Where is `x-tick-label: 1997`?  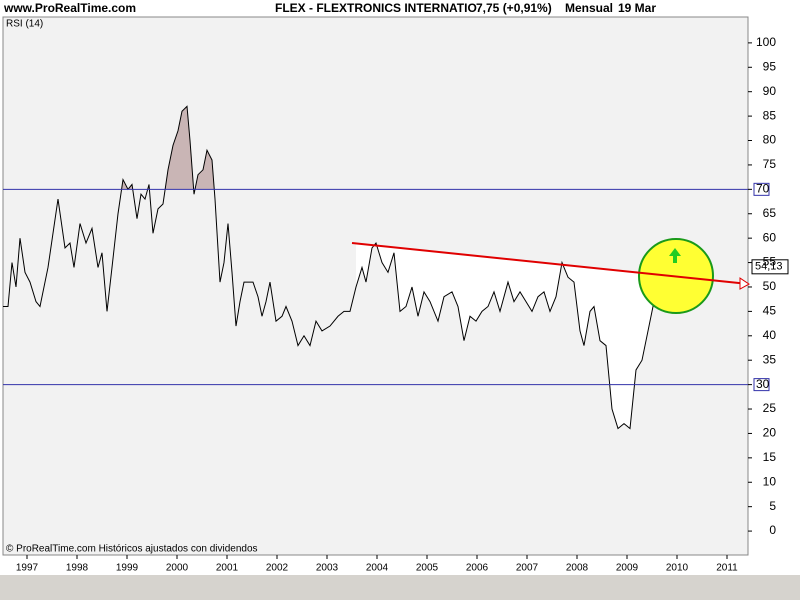 x-tick-label: 1997 is located at coordinates (27, 568).